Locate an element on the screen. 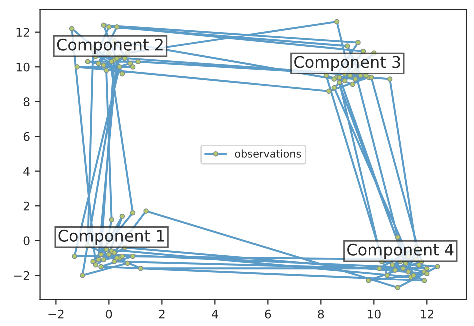  y-tick-label: 12 is located at coordinates (23, 32).